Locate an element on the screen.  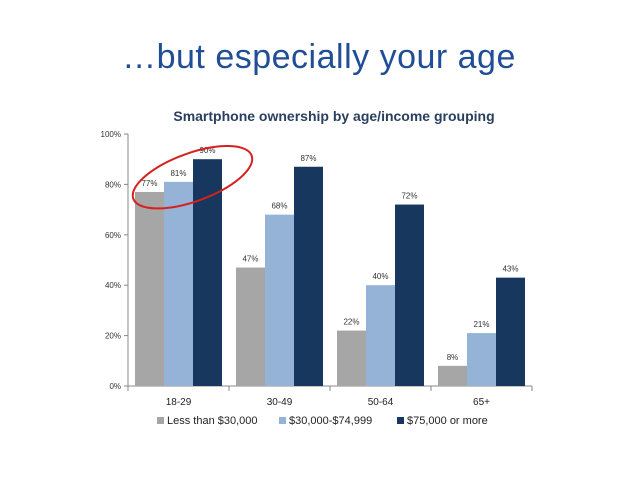
bar-value-label: 87% is located at coordinates (308, 158).